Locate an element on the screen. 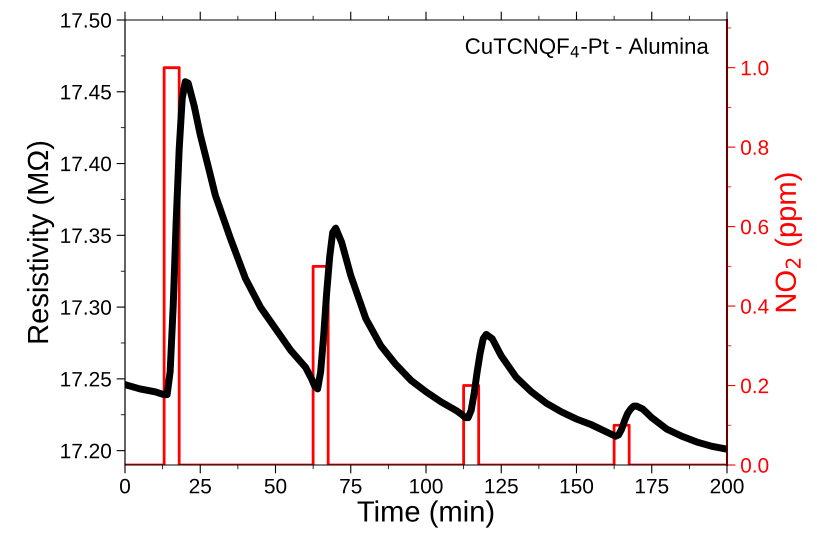  annotation: CuTCNQF$_{4}$-Pt - Alumina is located at coordinates (587, 48).